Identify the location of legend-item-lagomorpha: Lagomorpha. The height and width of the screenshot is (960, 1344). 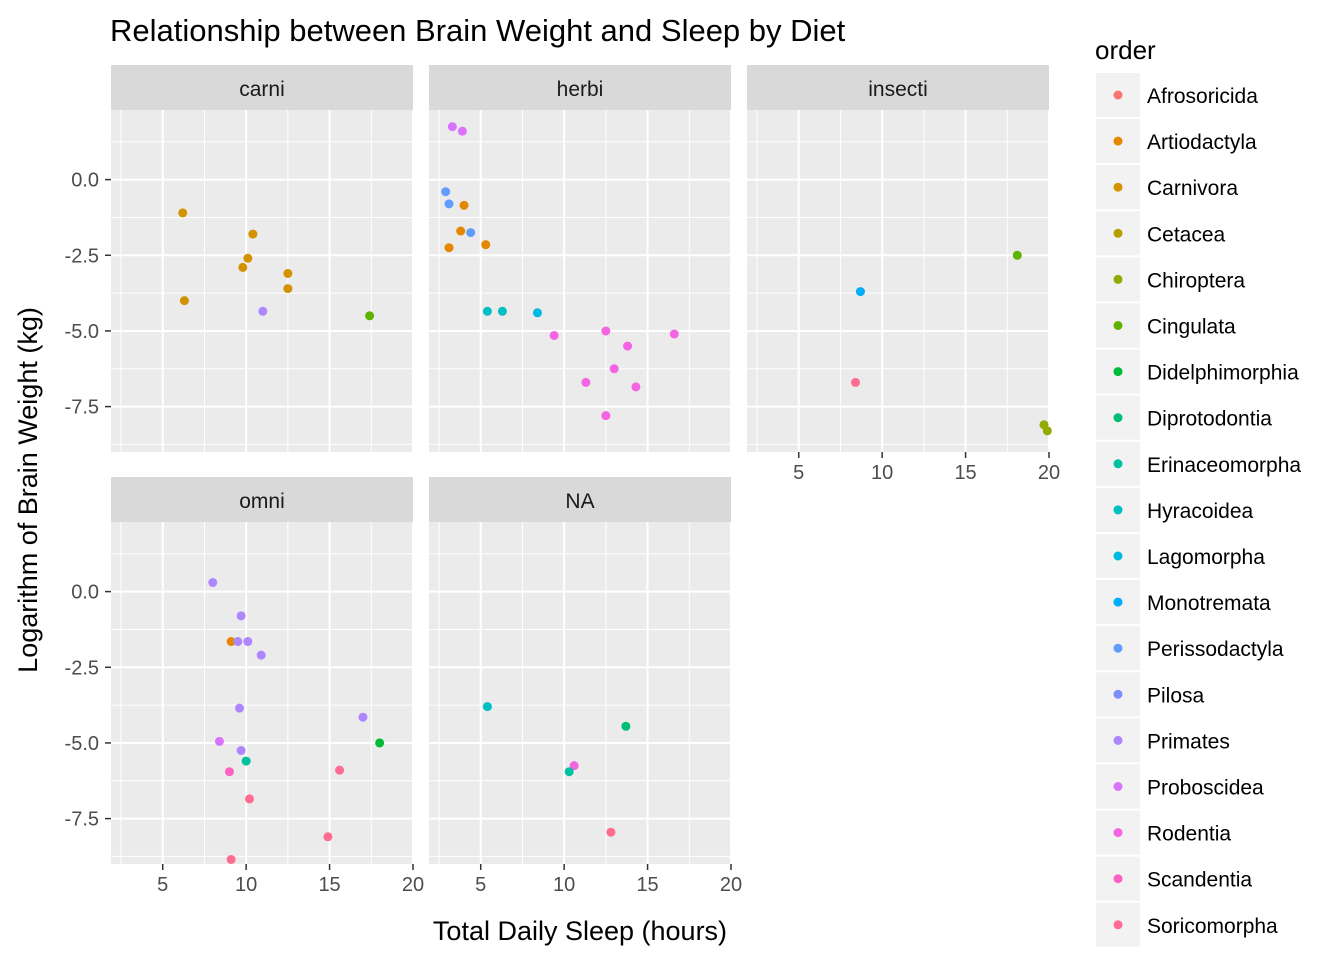
(1180, 556).